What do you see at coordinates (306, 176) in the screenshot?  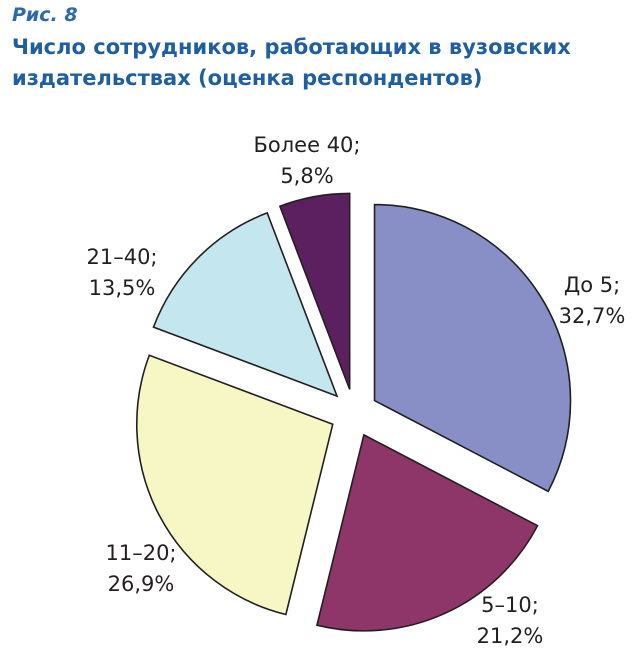 I see `slice-value-label: 5,8%` at bounding box center [306, 176].